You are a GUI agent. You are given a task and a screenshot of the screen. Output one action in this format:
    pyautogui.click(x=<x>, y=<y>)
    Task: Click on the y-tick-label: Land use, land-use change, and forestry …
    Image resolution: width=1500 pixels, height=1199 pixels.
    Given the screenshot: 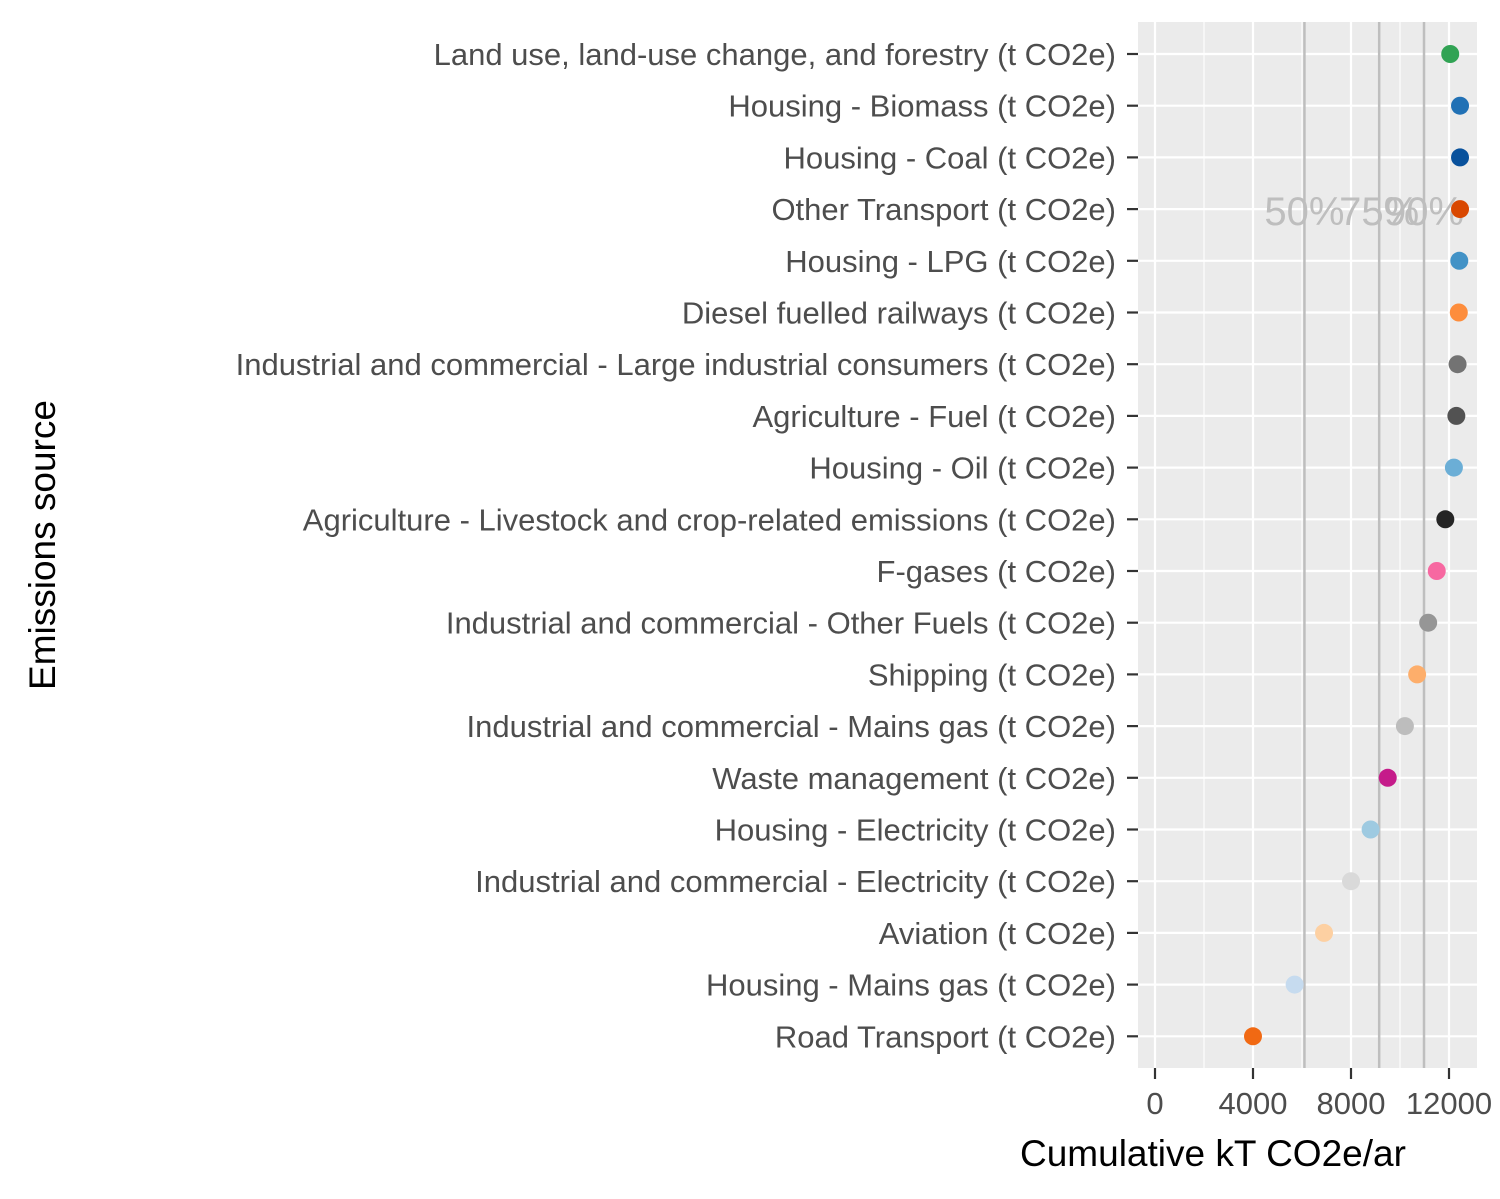 What is the action you would take?
    pyautogui.click(x=775, y=54)
    